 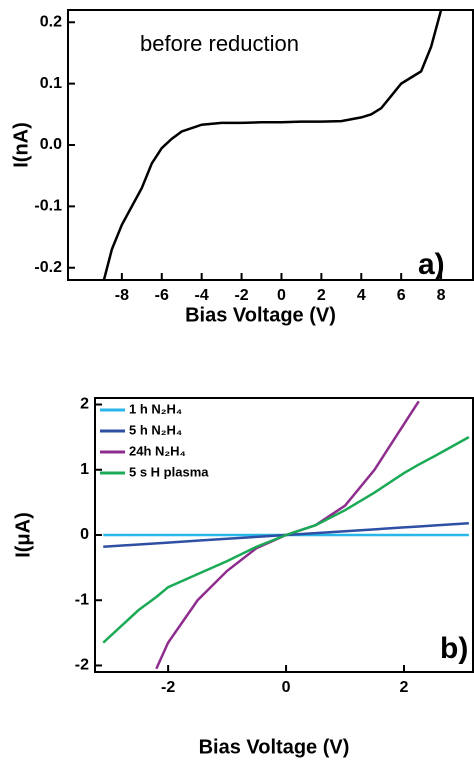 What do you see at coordinates (431, 264) in the screenshot?
I see `annotation: a)` at bounding box center [431, 264].